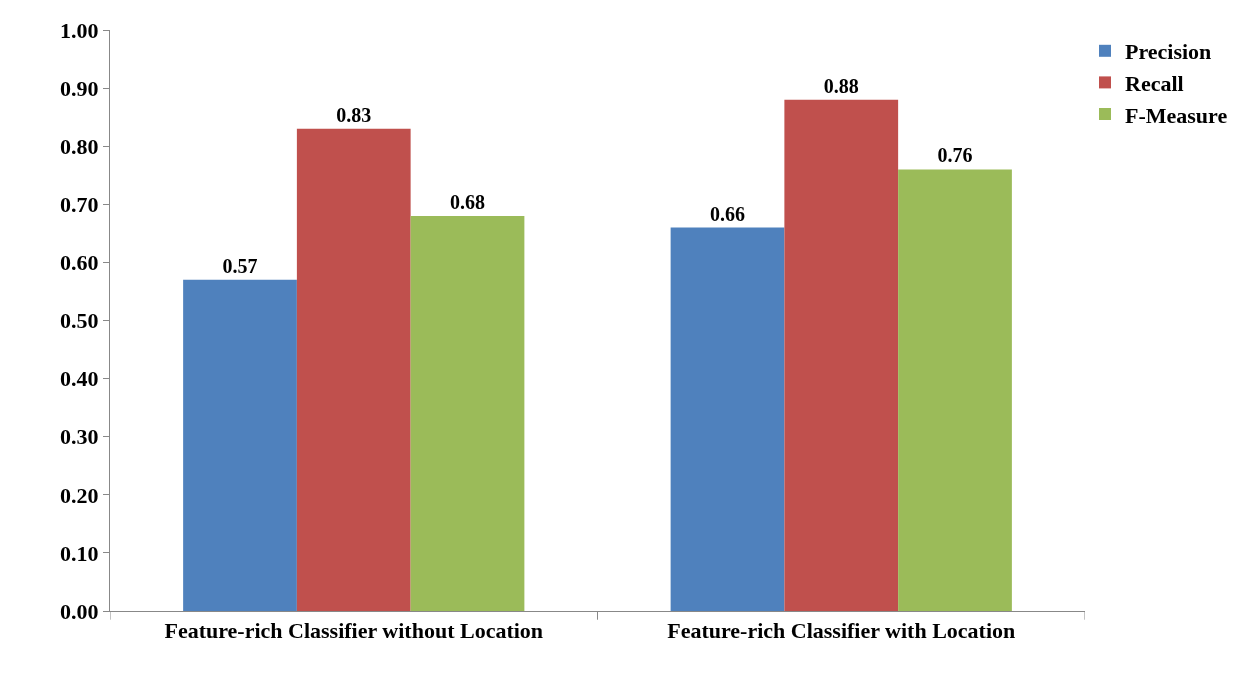 Image resolution: width=1255 pixels, height=691 pixels. Describe the element at coordinates (841, 631) in the screenshot. I see `x-tick-label: Feature-rich Classifier with Location` at that location.